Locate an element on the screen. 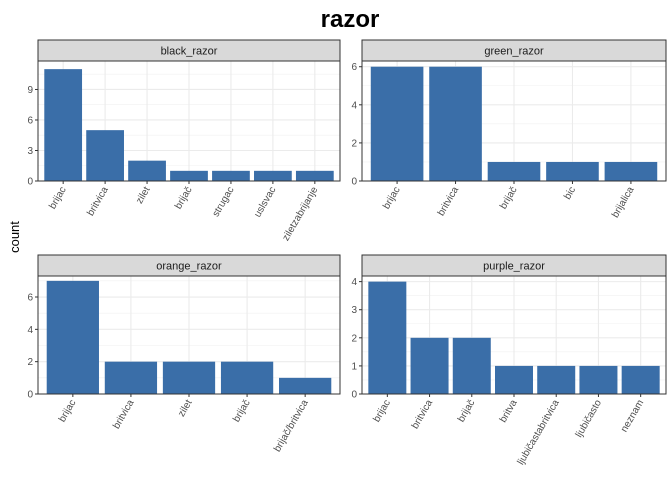 Image resolution: width=672 pixels, height=485 pixels. bar-uslsvac is located at coordinates (273, 175).